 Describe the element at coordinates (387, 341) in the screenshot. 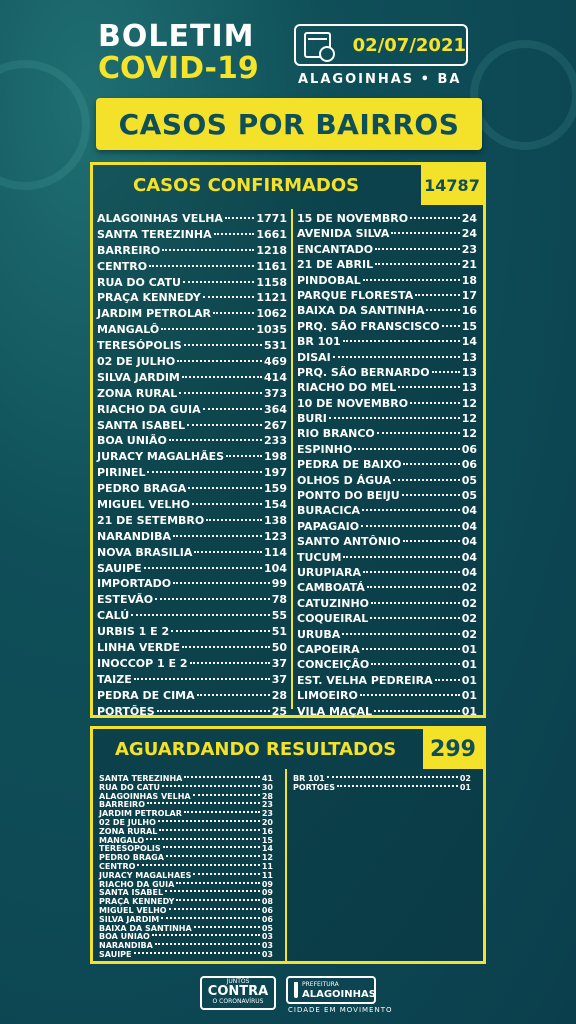

I see `list-item: BR 101 14` at that location.